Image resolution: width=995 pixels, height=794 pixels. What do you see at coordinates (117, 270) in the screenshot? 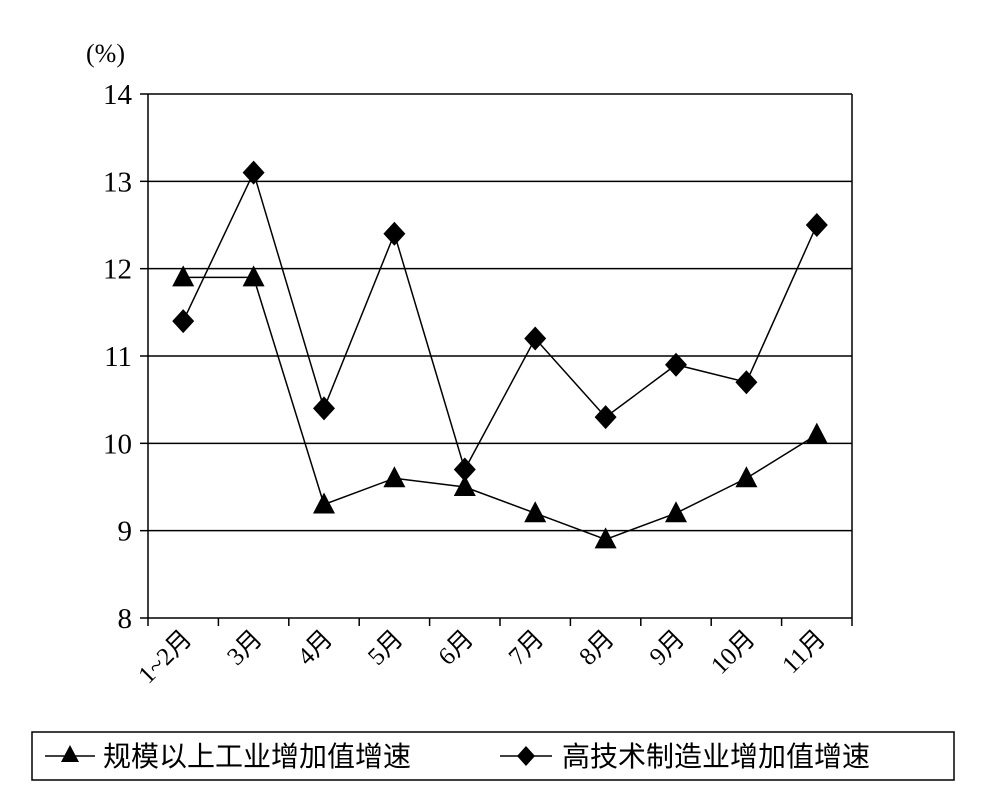
I see `y-tick-label: 12` at bounding box center [117, 270].